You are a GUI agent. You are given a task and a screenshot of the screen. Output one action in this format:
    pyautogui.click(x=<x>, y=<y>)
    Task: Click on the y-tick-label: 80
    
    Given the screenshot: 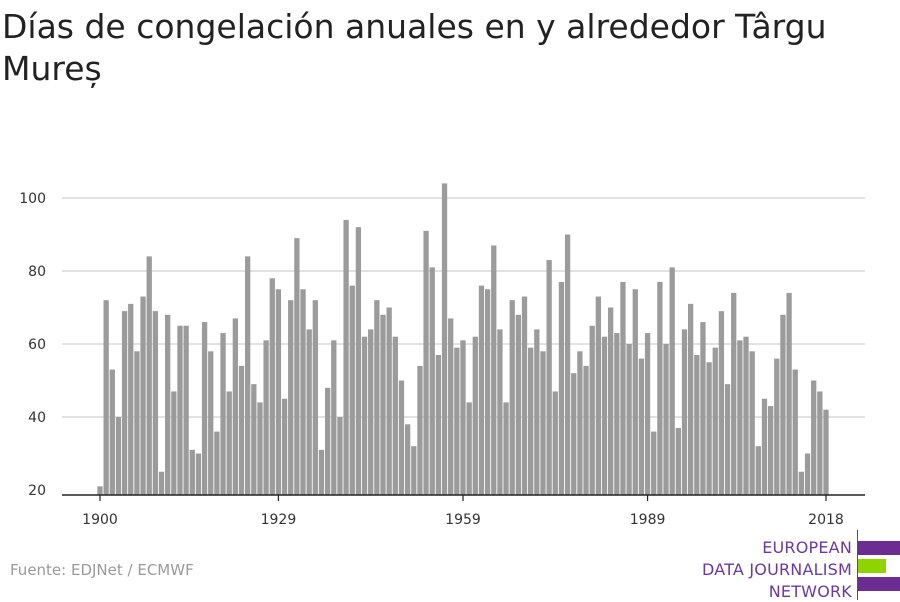 What is the action you would take?
    pyautogui.click(x=37, y=272)
    